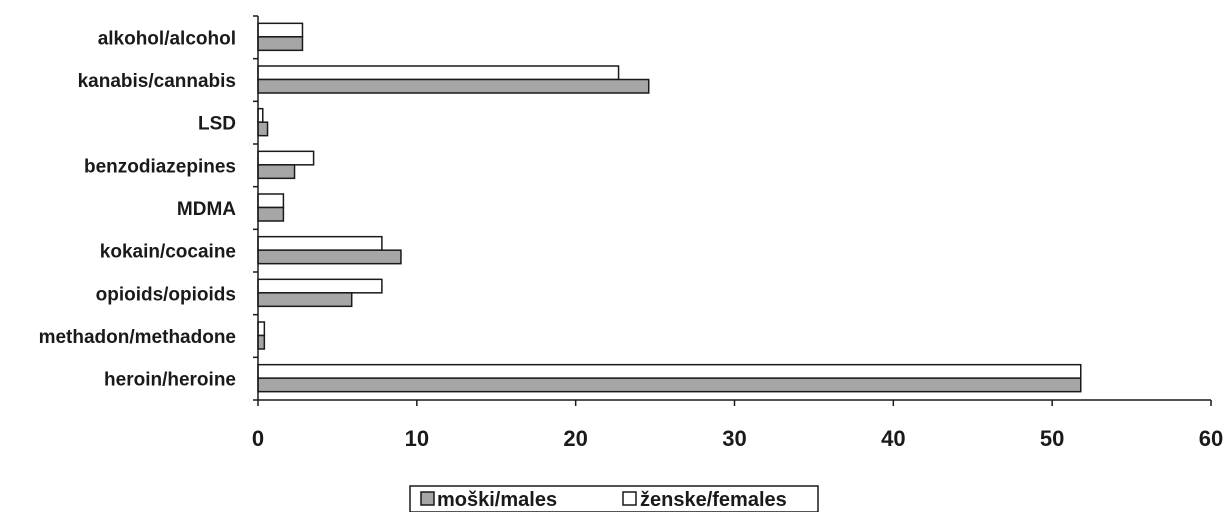  What do you see at coordinates (157, 81) in the screenshot?
I see `category-label: kanabis/cannabis` at bounding box center [157, 81].